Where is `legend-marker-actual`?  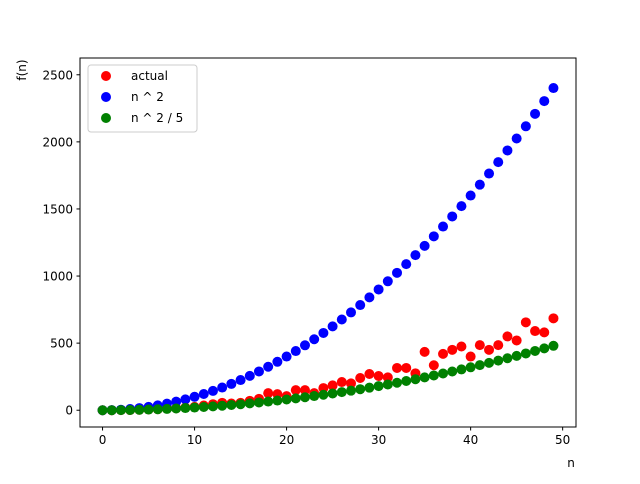 legend-marker-actual is located at coordinates (106, 76).